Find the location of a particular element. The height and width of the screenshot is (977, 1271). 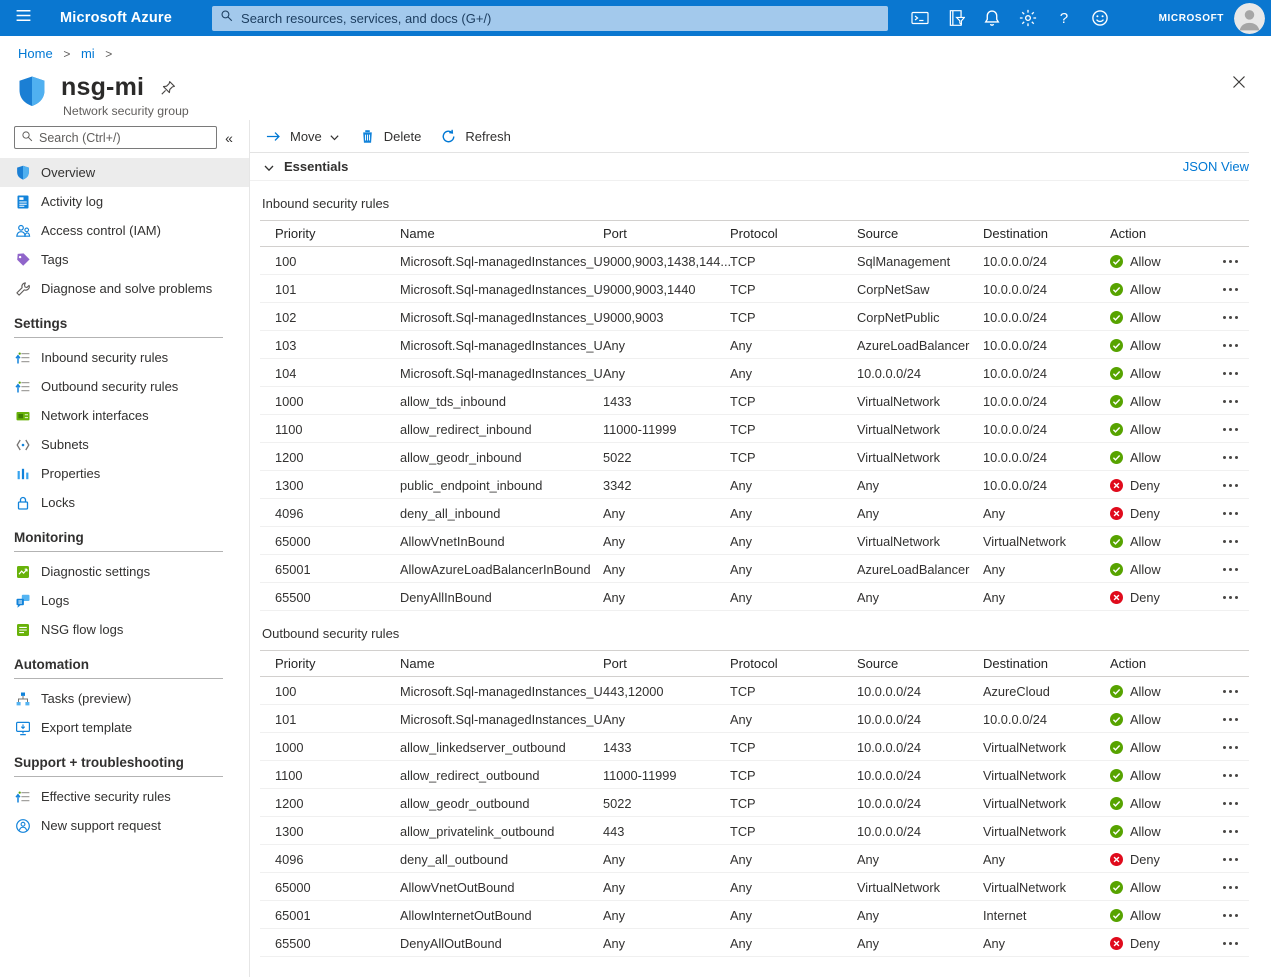

sidebar-item-logs: Logs is located at coordinates (124, 600).